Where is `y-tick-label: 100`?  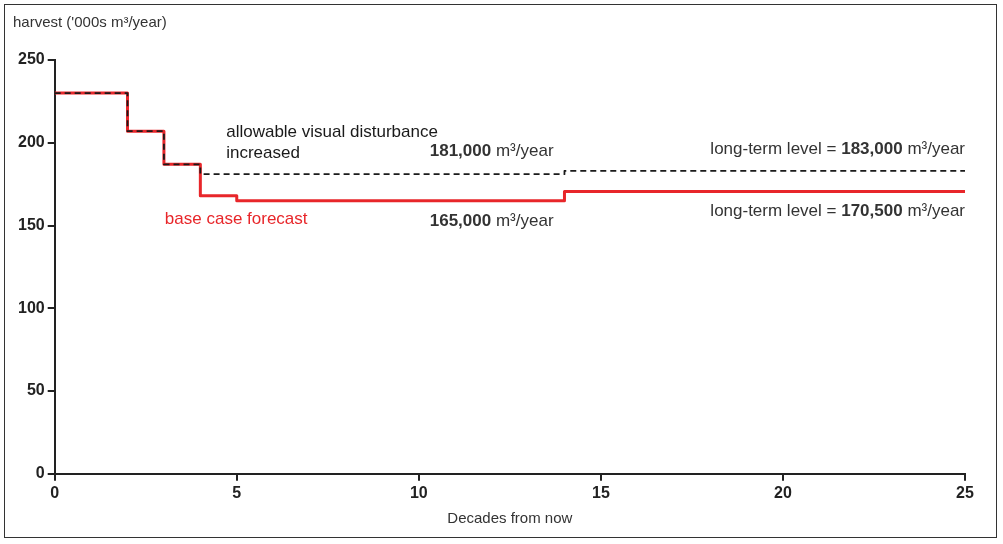
y-tick-label: 100 is located at coordinates (31, 307).